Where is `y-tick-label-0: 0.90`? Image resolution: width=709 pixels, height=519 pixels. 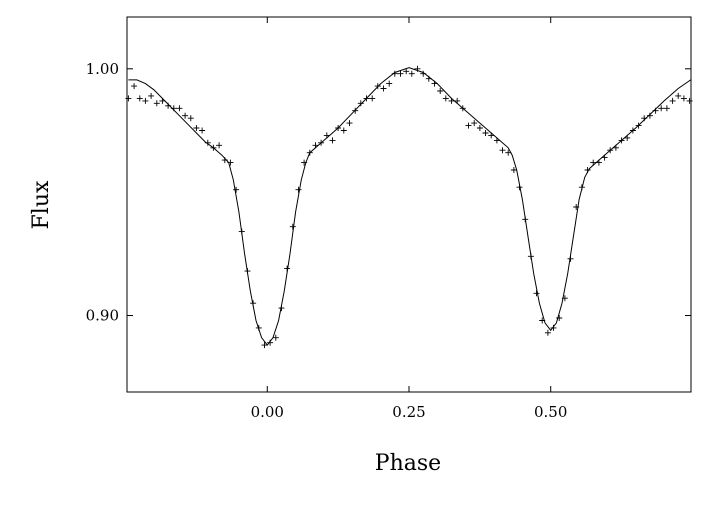 y-tick-label-0: 0.90 is located at coordinates (102, 316).